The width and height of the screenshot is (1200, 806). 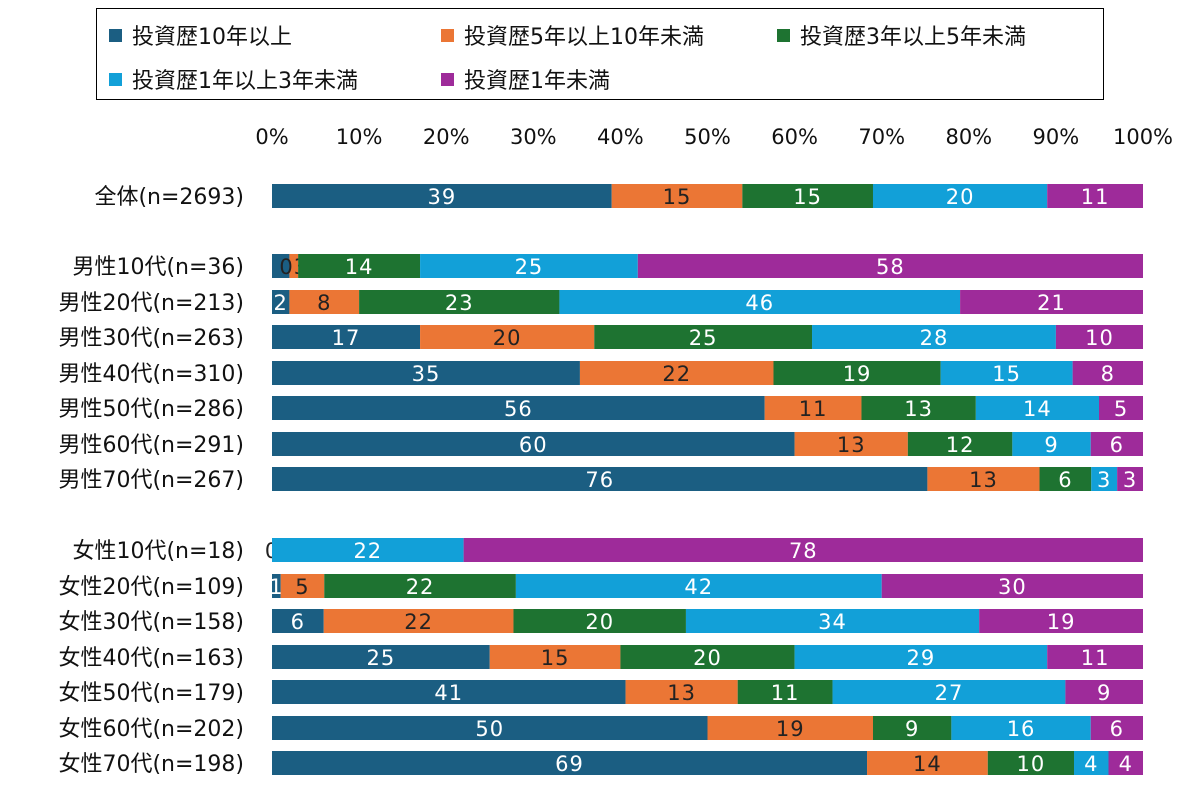 I want to click on category-label: 男性20代(n=213), so click(x=151, y=303).